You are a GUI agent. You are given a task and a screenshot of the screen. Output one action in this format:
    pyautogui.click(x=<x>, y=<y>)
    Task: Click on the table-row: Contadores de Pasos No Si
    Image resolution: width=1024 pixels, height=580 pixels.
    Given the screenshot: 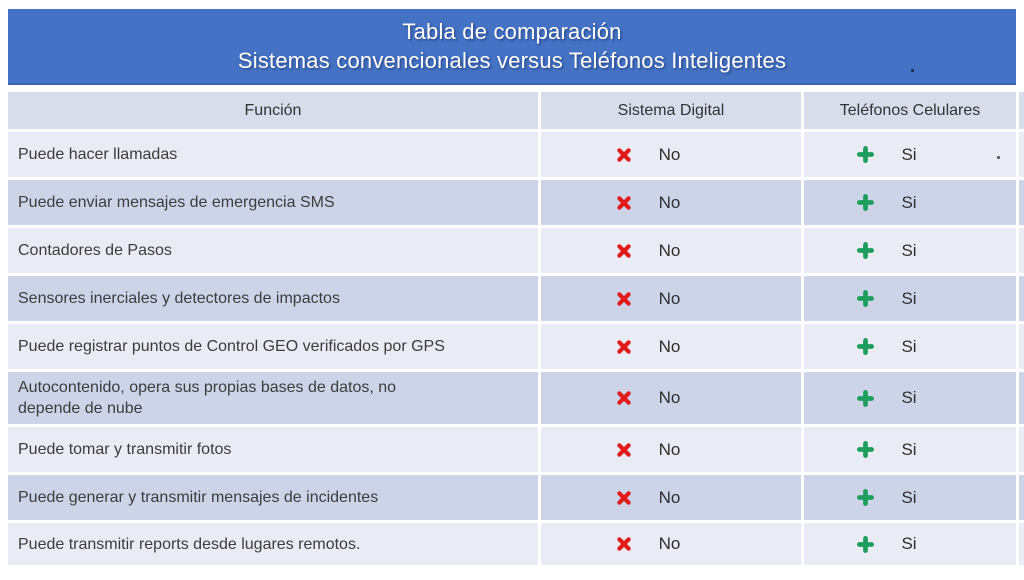 What is the action you would take?
    pyautogui.click(x=516, y=250)
    